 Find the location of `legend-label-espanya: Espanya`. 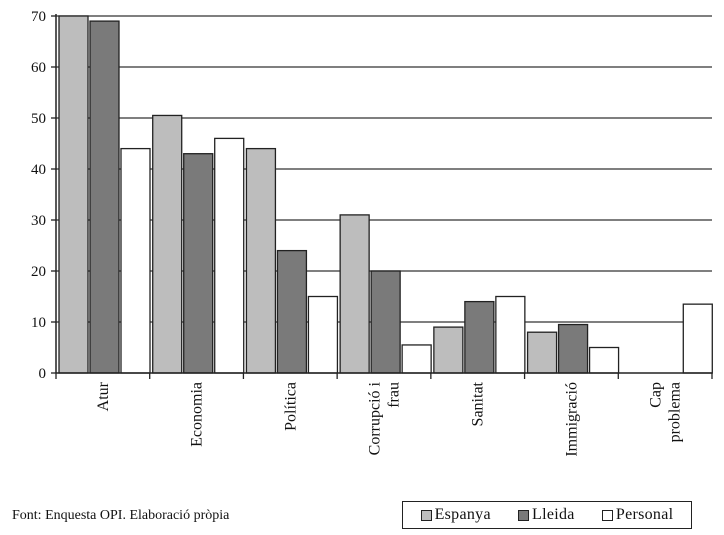

legend-label-espanya: Espanya is located at coordinates (462, 514).